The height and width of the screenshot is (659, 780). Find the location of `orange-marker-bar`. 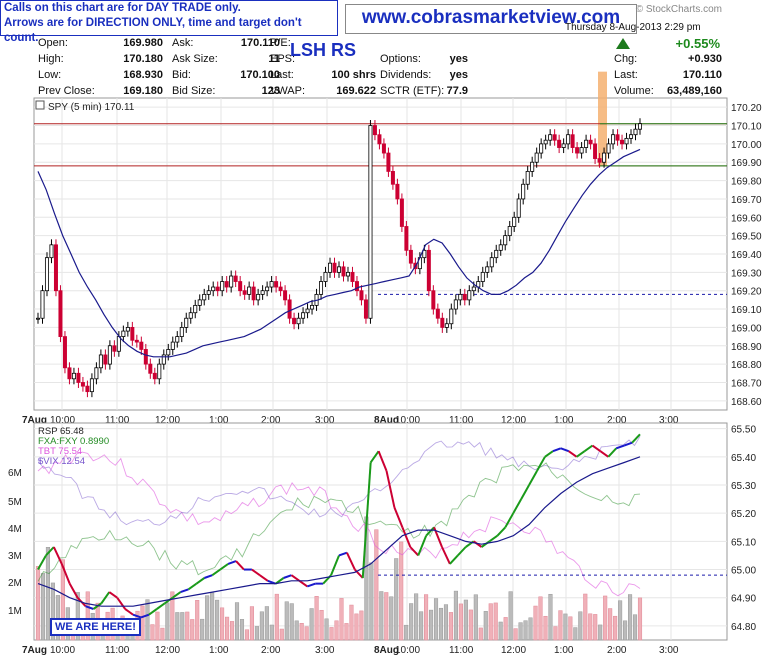

orange-marker-bar is located at coordinates (602, 118).